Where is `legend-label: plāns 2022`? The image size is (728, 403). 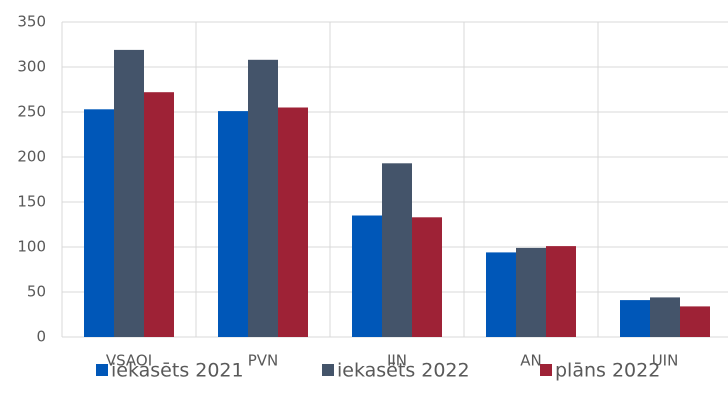
legend-label: plāns 2022 is located at coordinates (607, 371).